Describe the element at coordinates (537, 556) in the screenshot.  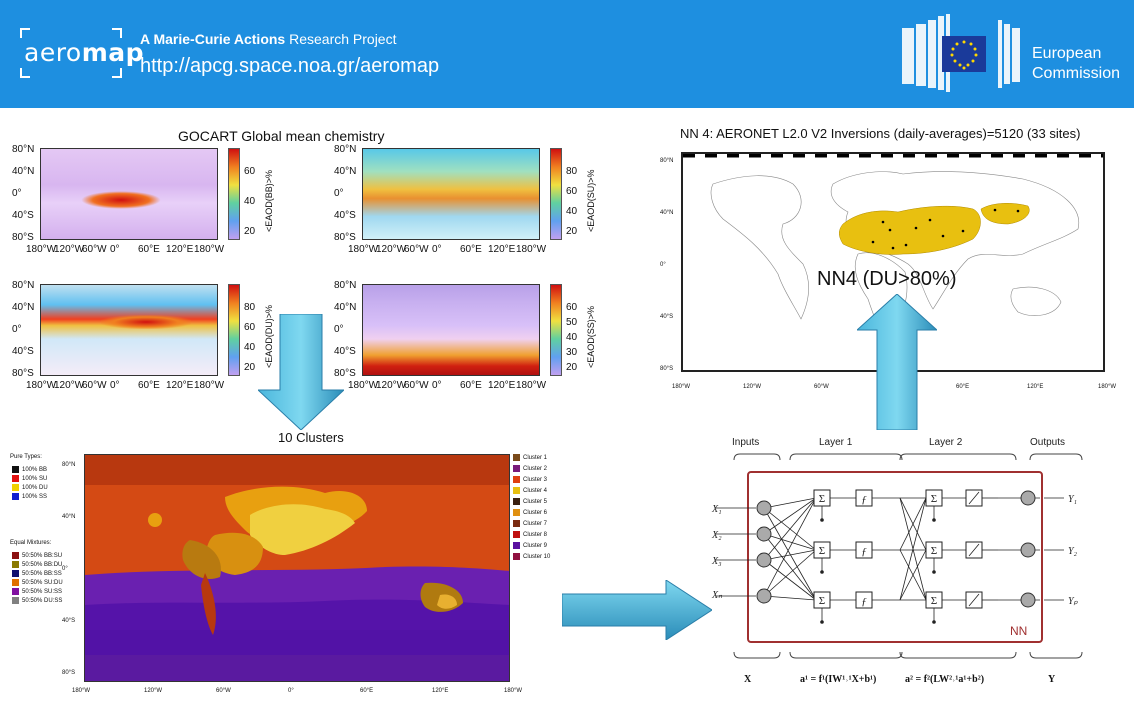
I see `cluster-legend-label: Cluster 10` at that location.